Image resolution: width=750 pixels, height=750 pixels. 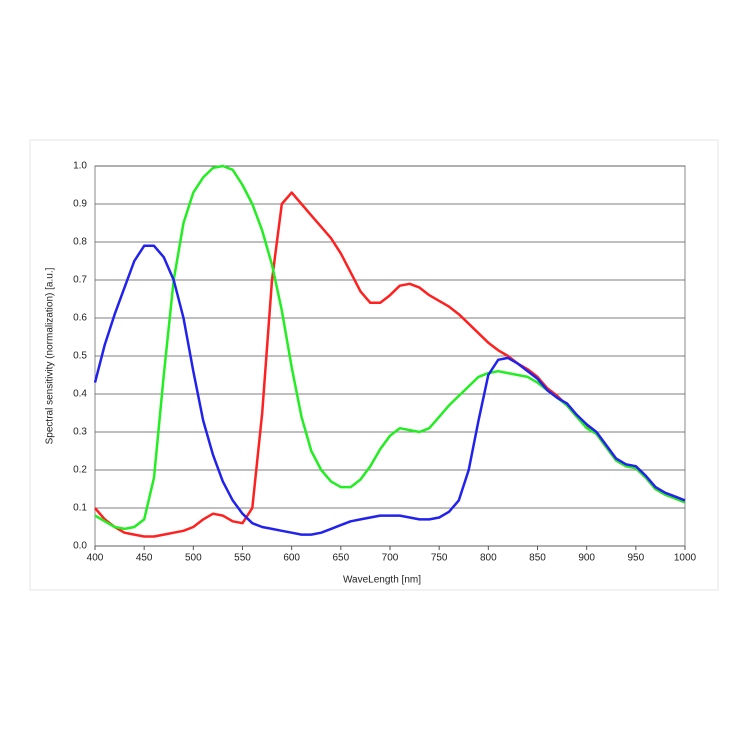 I want to click on x-tick-label: 900, so click(x=586, y=558).